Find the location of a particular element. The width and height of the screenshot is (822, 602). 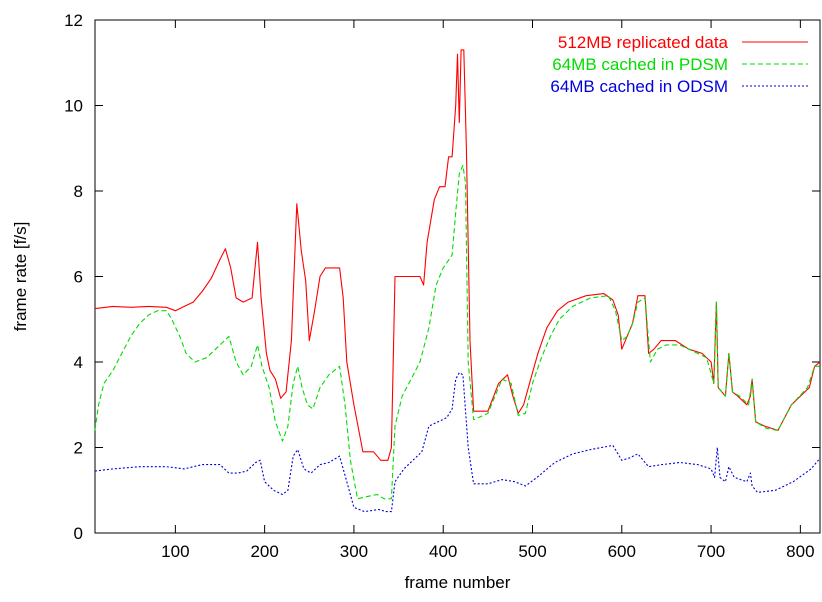

x-tick-label: 500 is located at coordinates (532, 551).